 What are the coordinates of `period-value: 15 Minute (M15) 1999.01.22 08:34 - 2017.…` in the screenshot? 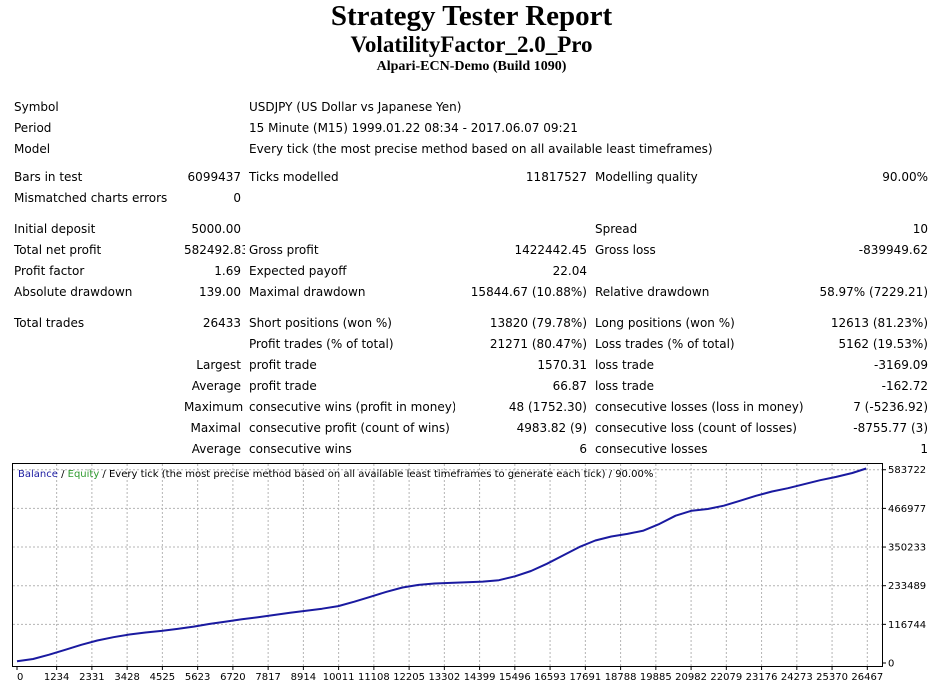 It's located at (413, 128).